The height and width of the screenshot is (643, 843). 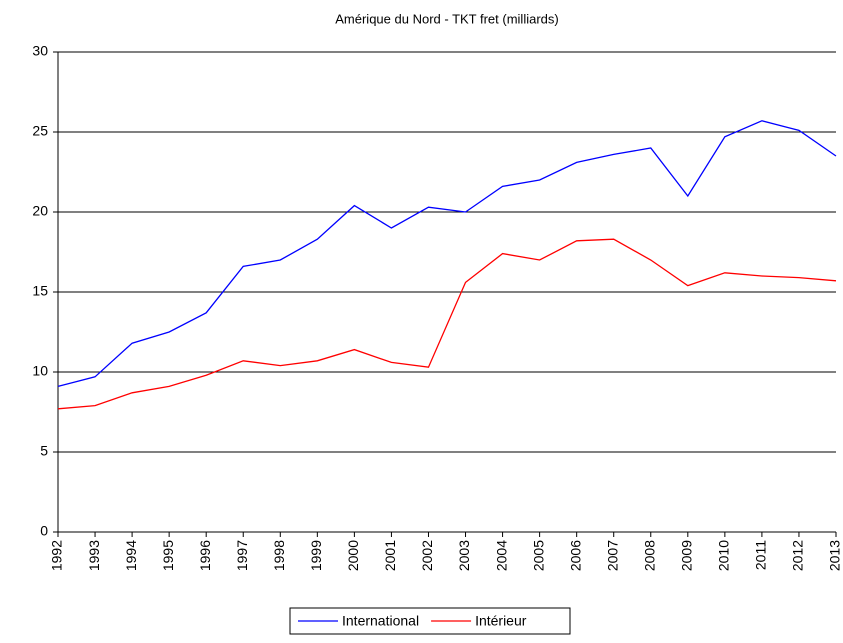 I want to click on x-tick-label: 2009, so click(x=687, y=555).